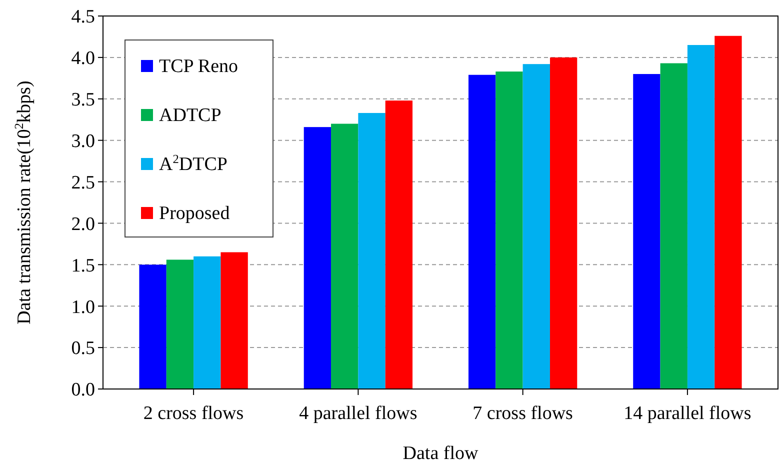 Image resolution: width=780 pixels, height=465 pixels. I want to click on legend-label: TCP Reno, so click(198, 66).